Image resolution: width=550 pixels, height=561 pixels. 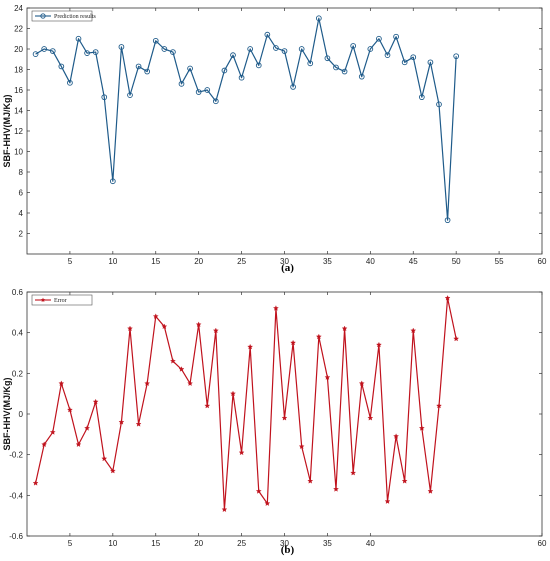 I want to click on y-tick-label: -0.6, so click(x=16, y=536).